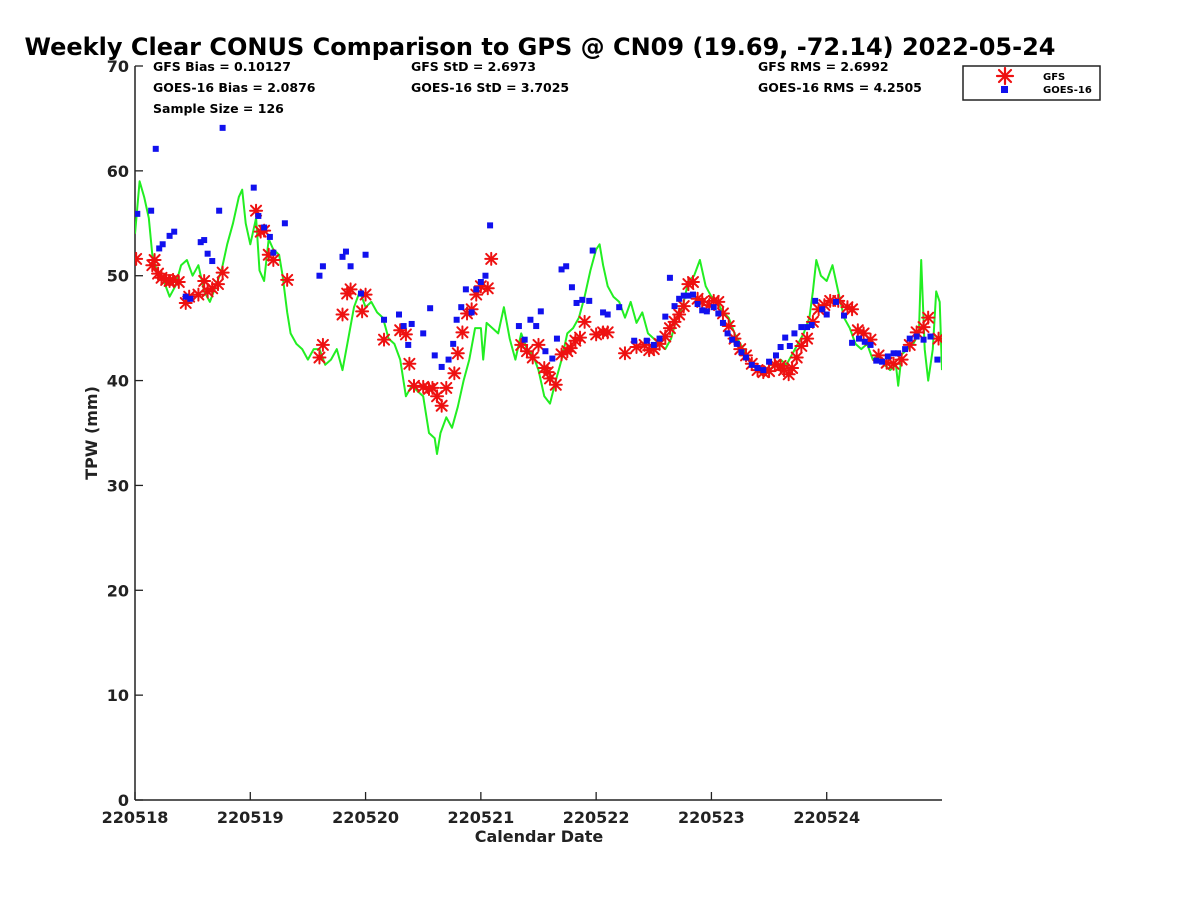 Image resolution: width=1200 pixels, height=900 pixels. I want to click on x-tick-label: 220519, so click(250, 817).